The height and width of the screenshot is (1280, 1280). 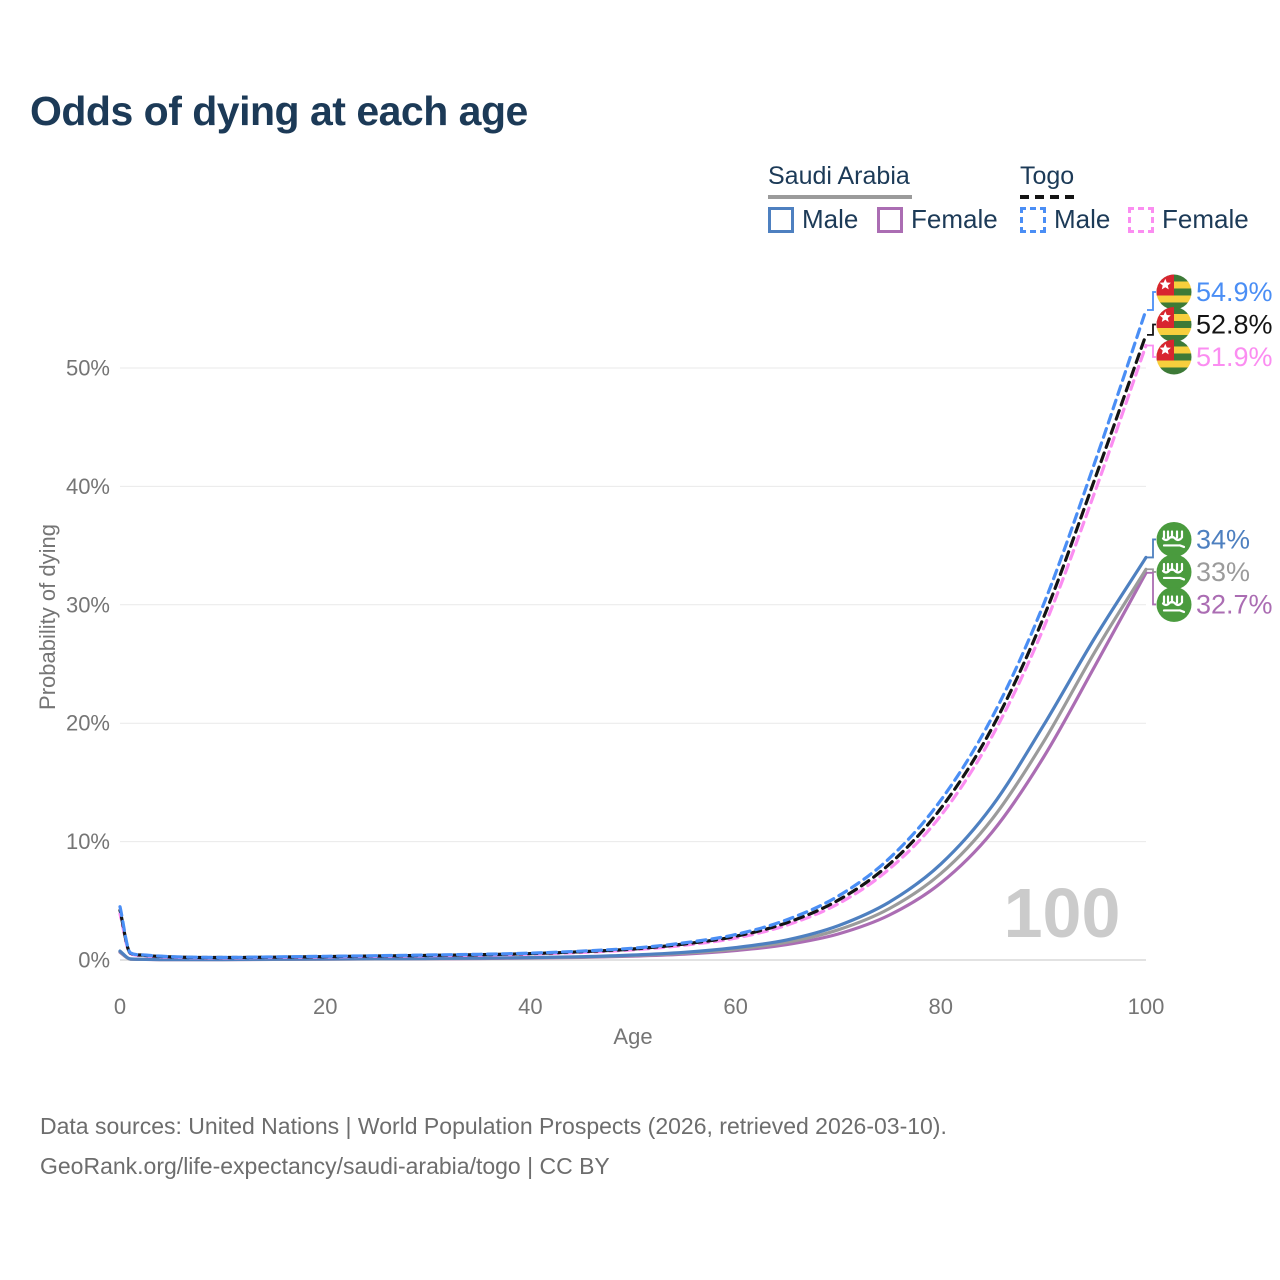 I want to click on label-connector-togo-male, so click(x=1151, y=301).